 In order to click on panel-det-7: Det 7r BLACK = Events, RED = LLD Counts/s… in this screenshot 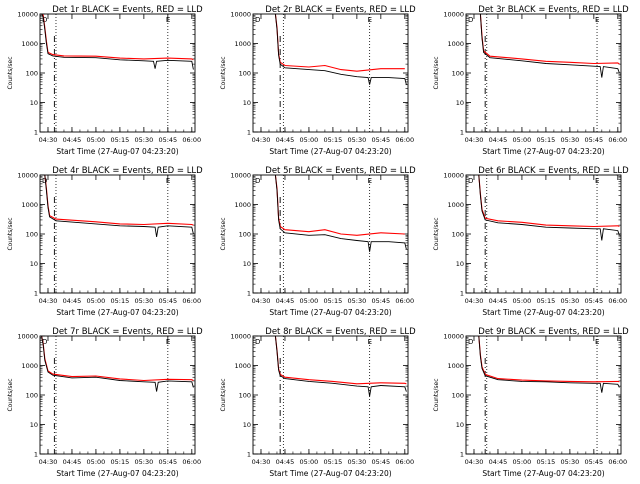, I will do `click(105, 402)`.